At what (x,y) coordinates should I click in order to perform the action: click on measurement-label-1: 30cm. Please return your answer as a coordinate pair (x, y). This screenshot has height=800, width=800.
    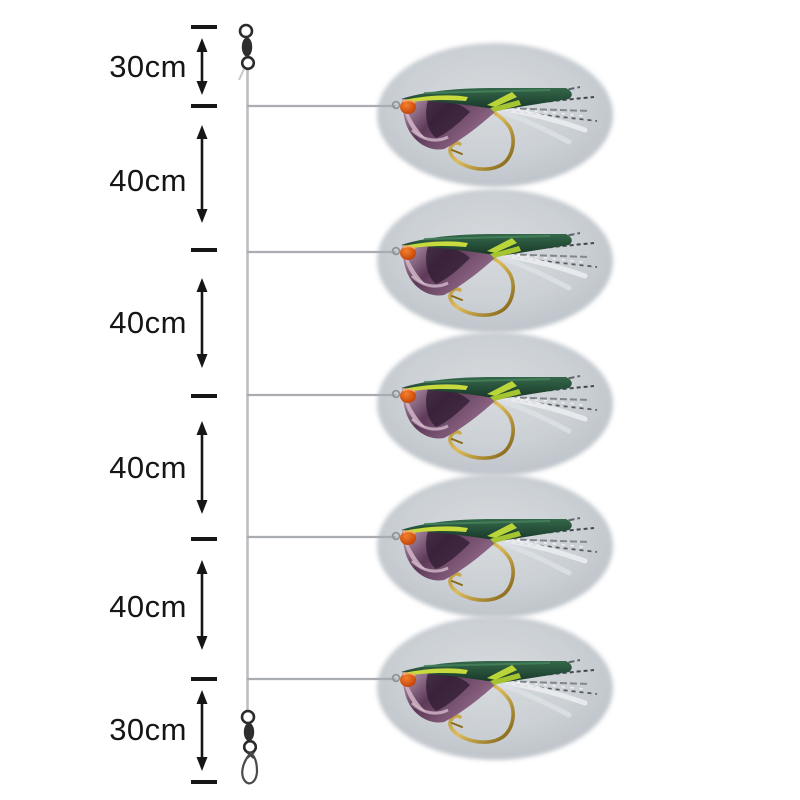
    Looking at the image, I should click on (148, 66).